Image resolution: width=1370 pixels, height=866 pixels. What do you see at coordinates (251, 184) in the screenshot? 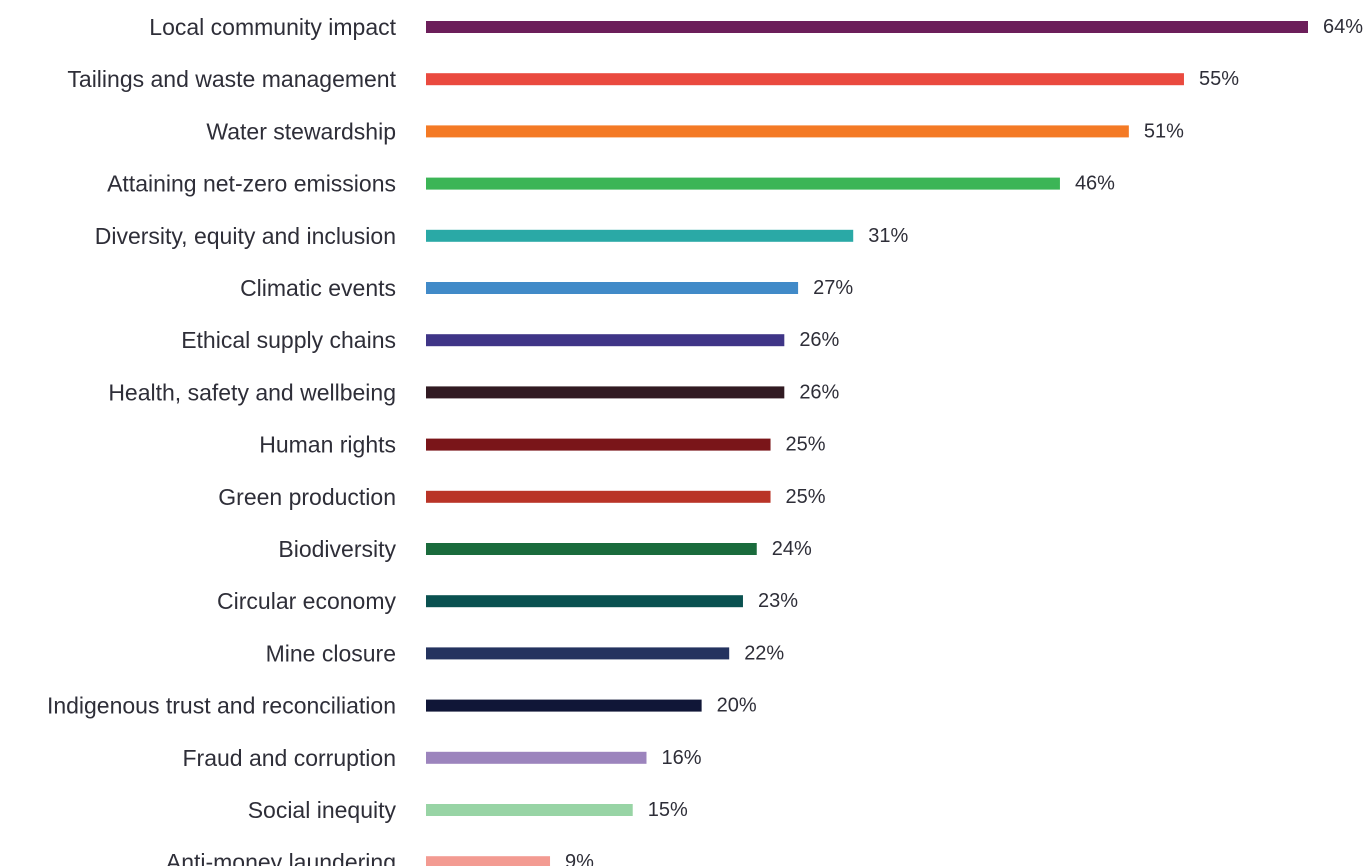
I see `category-label: Attaining net-zero emissions` at bounding box center [251, 184].